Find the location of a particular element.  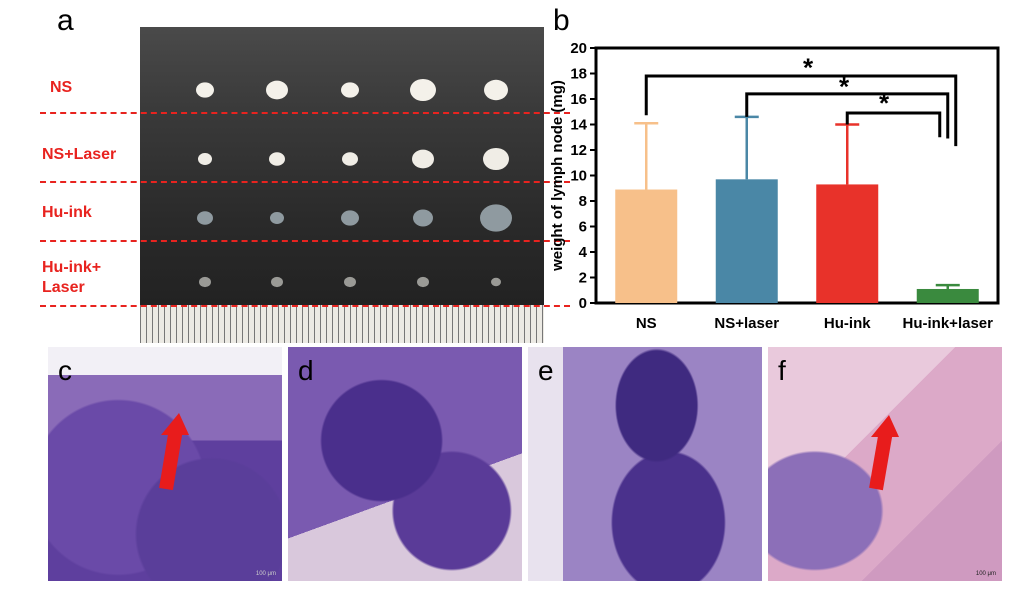

ruler is located at coordinates (342, 324).